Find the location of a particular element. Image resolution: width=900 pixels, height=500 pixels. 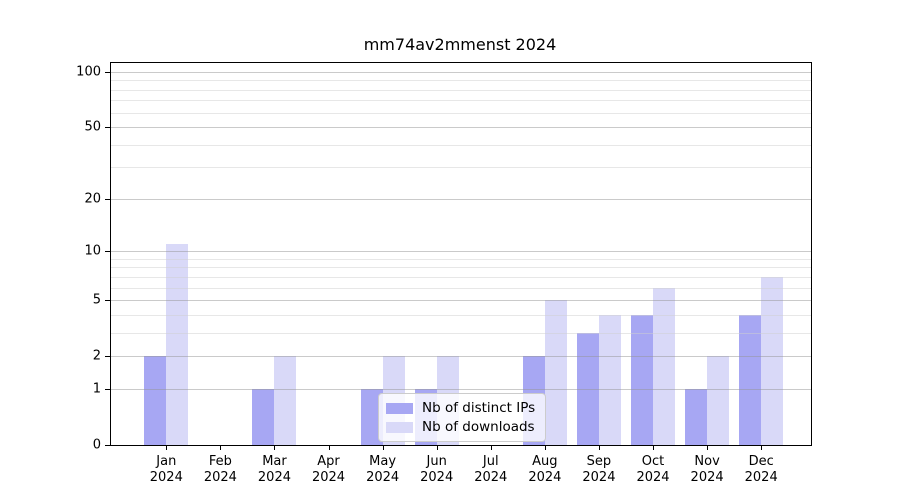

y-tick-label-100: 100 is located at coordinates (88, 72).